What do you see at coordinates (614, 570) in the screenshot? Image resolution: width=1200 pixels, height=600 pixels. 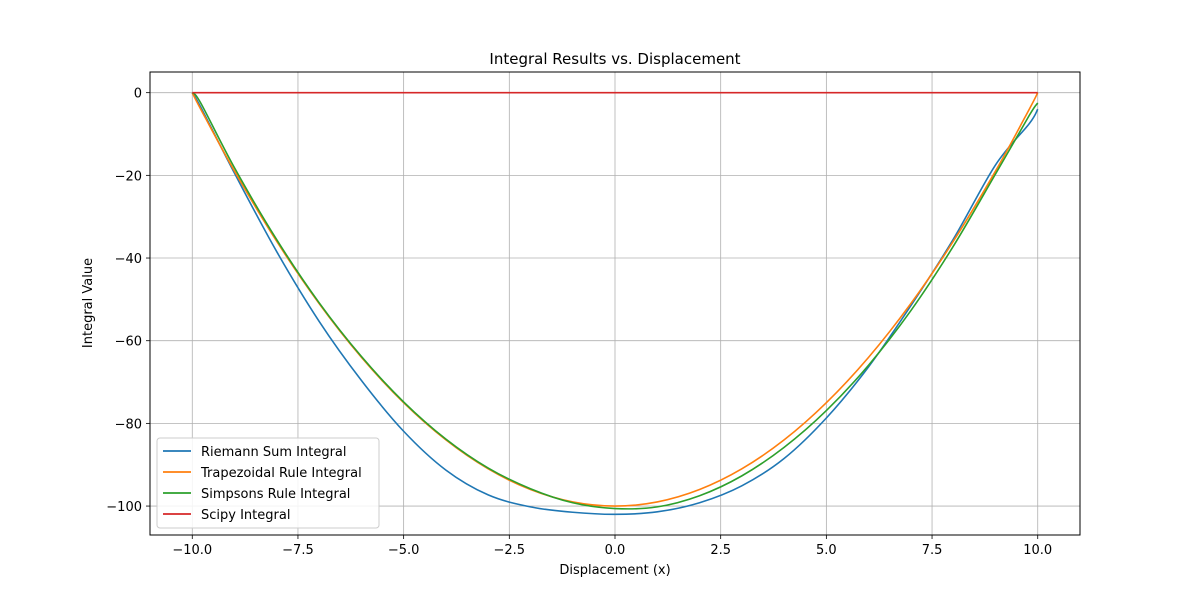 I see `x-axis-title: Displacement (x)` at bounding box center [614, 570].